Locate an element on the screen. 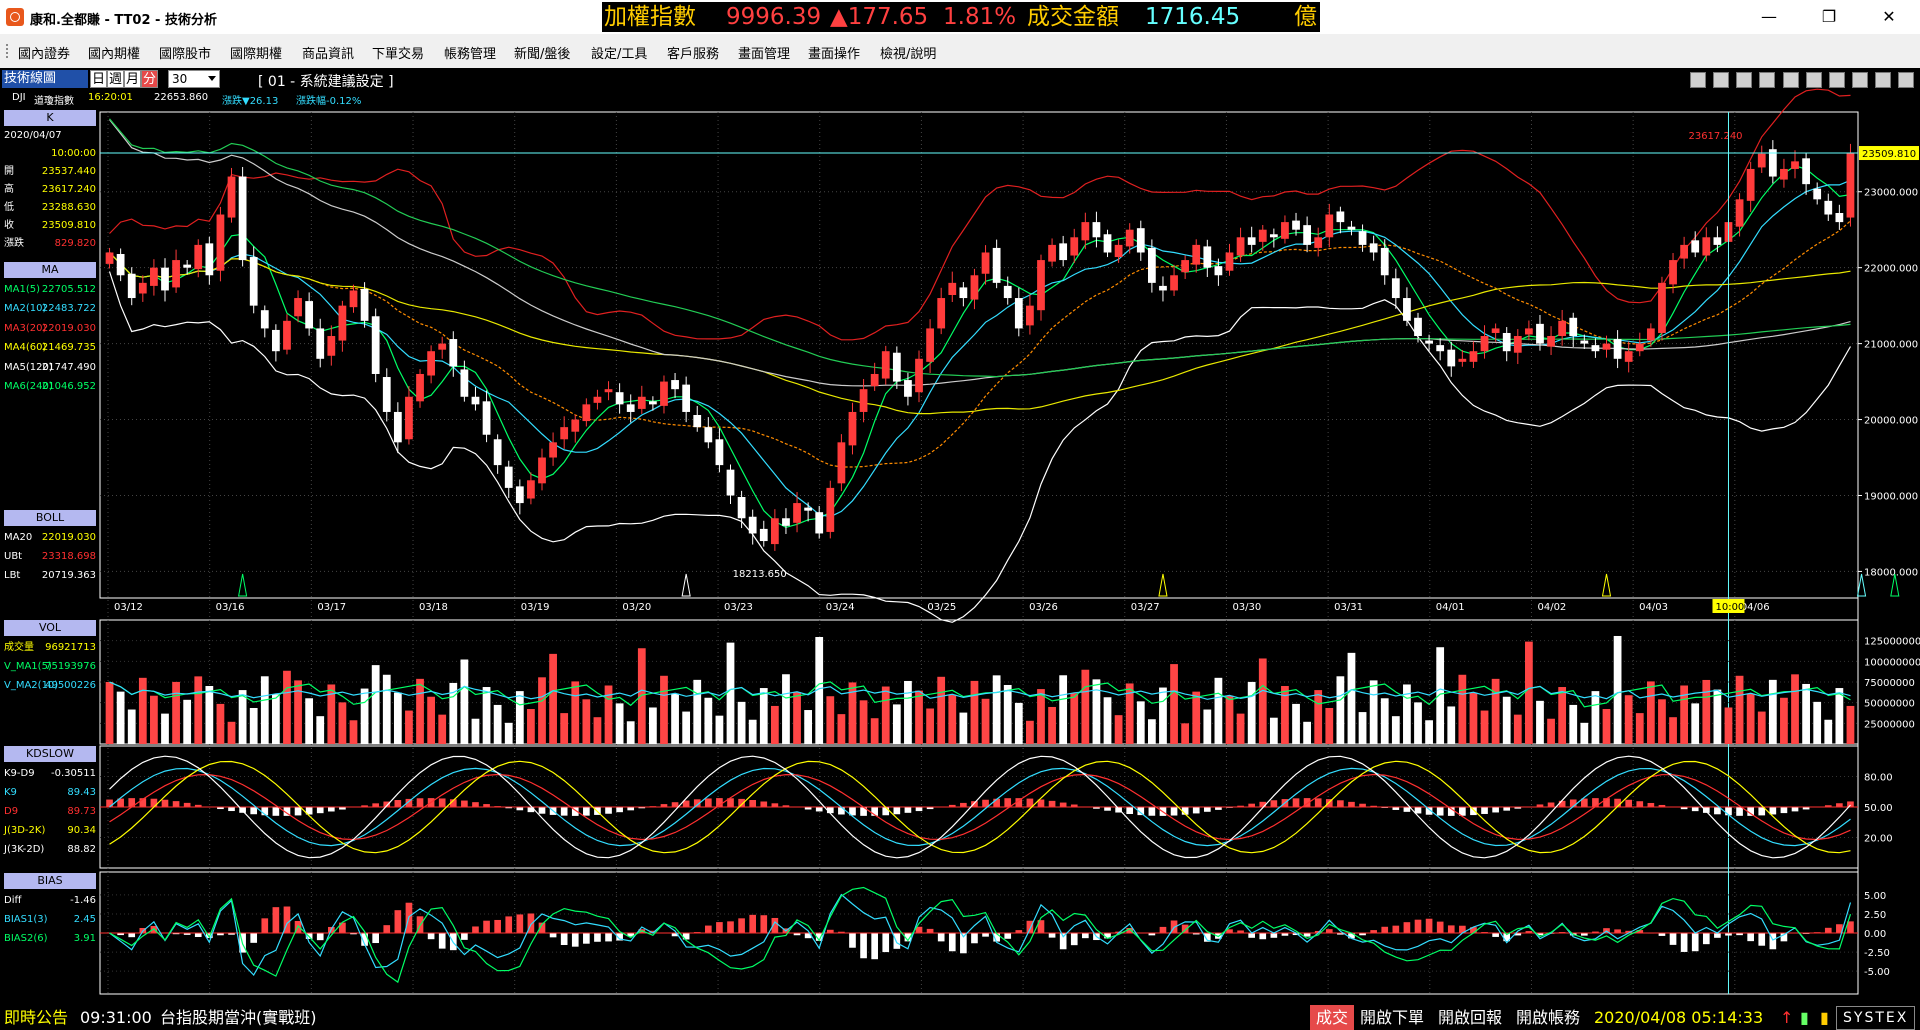  window-title: 康和.全都賺 - TT02 - 技術分析 is located at coordinates (123, 20).